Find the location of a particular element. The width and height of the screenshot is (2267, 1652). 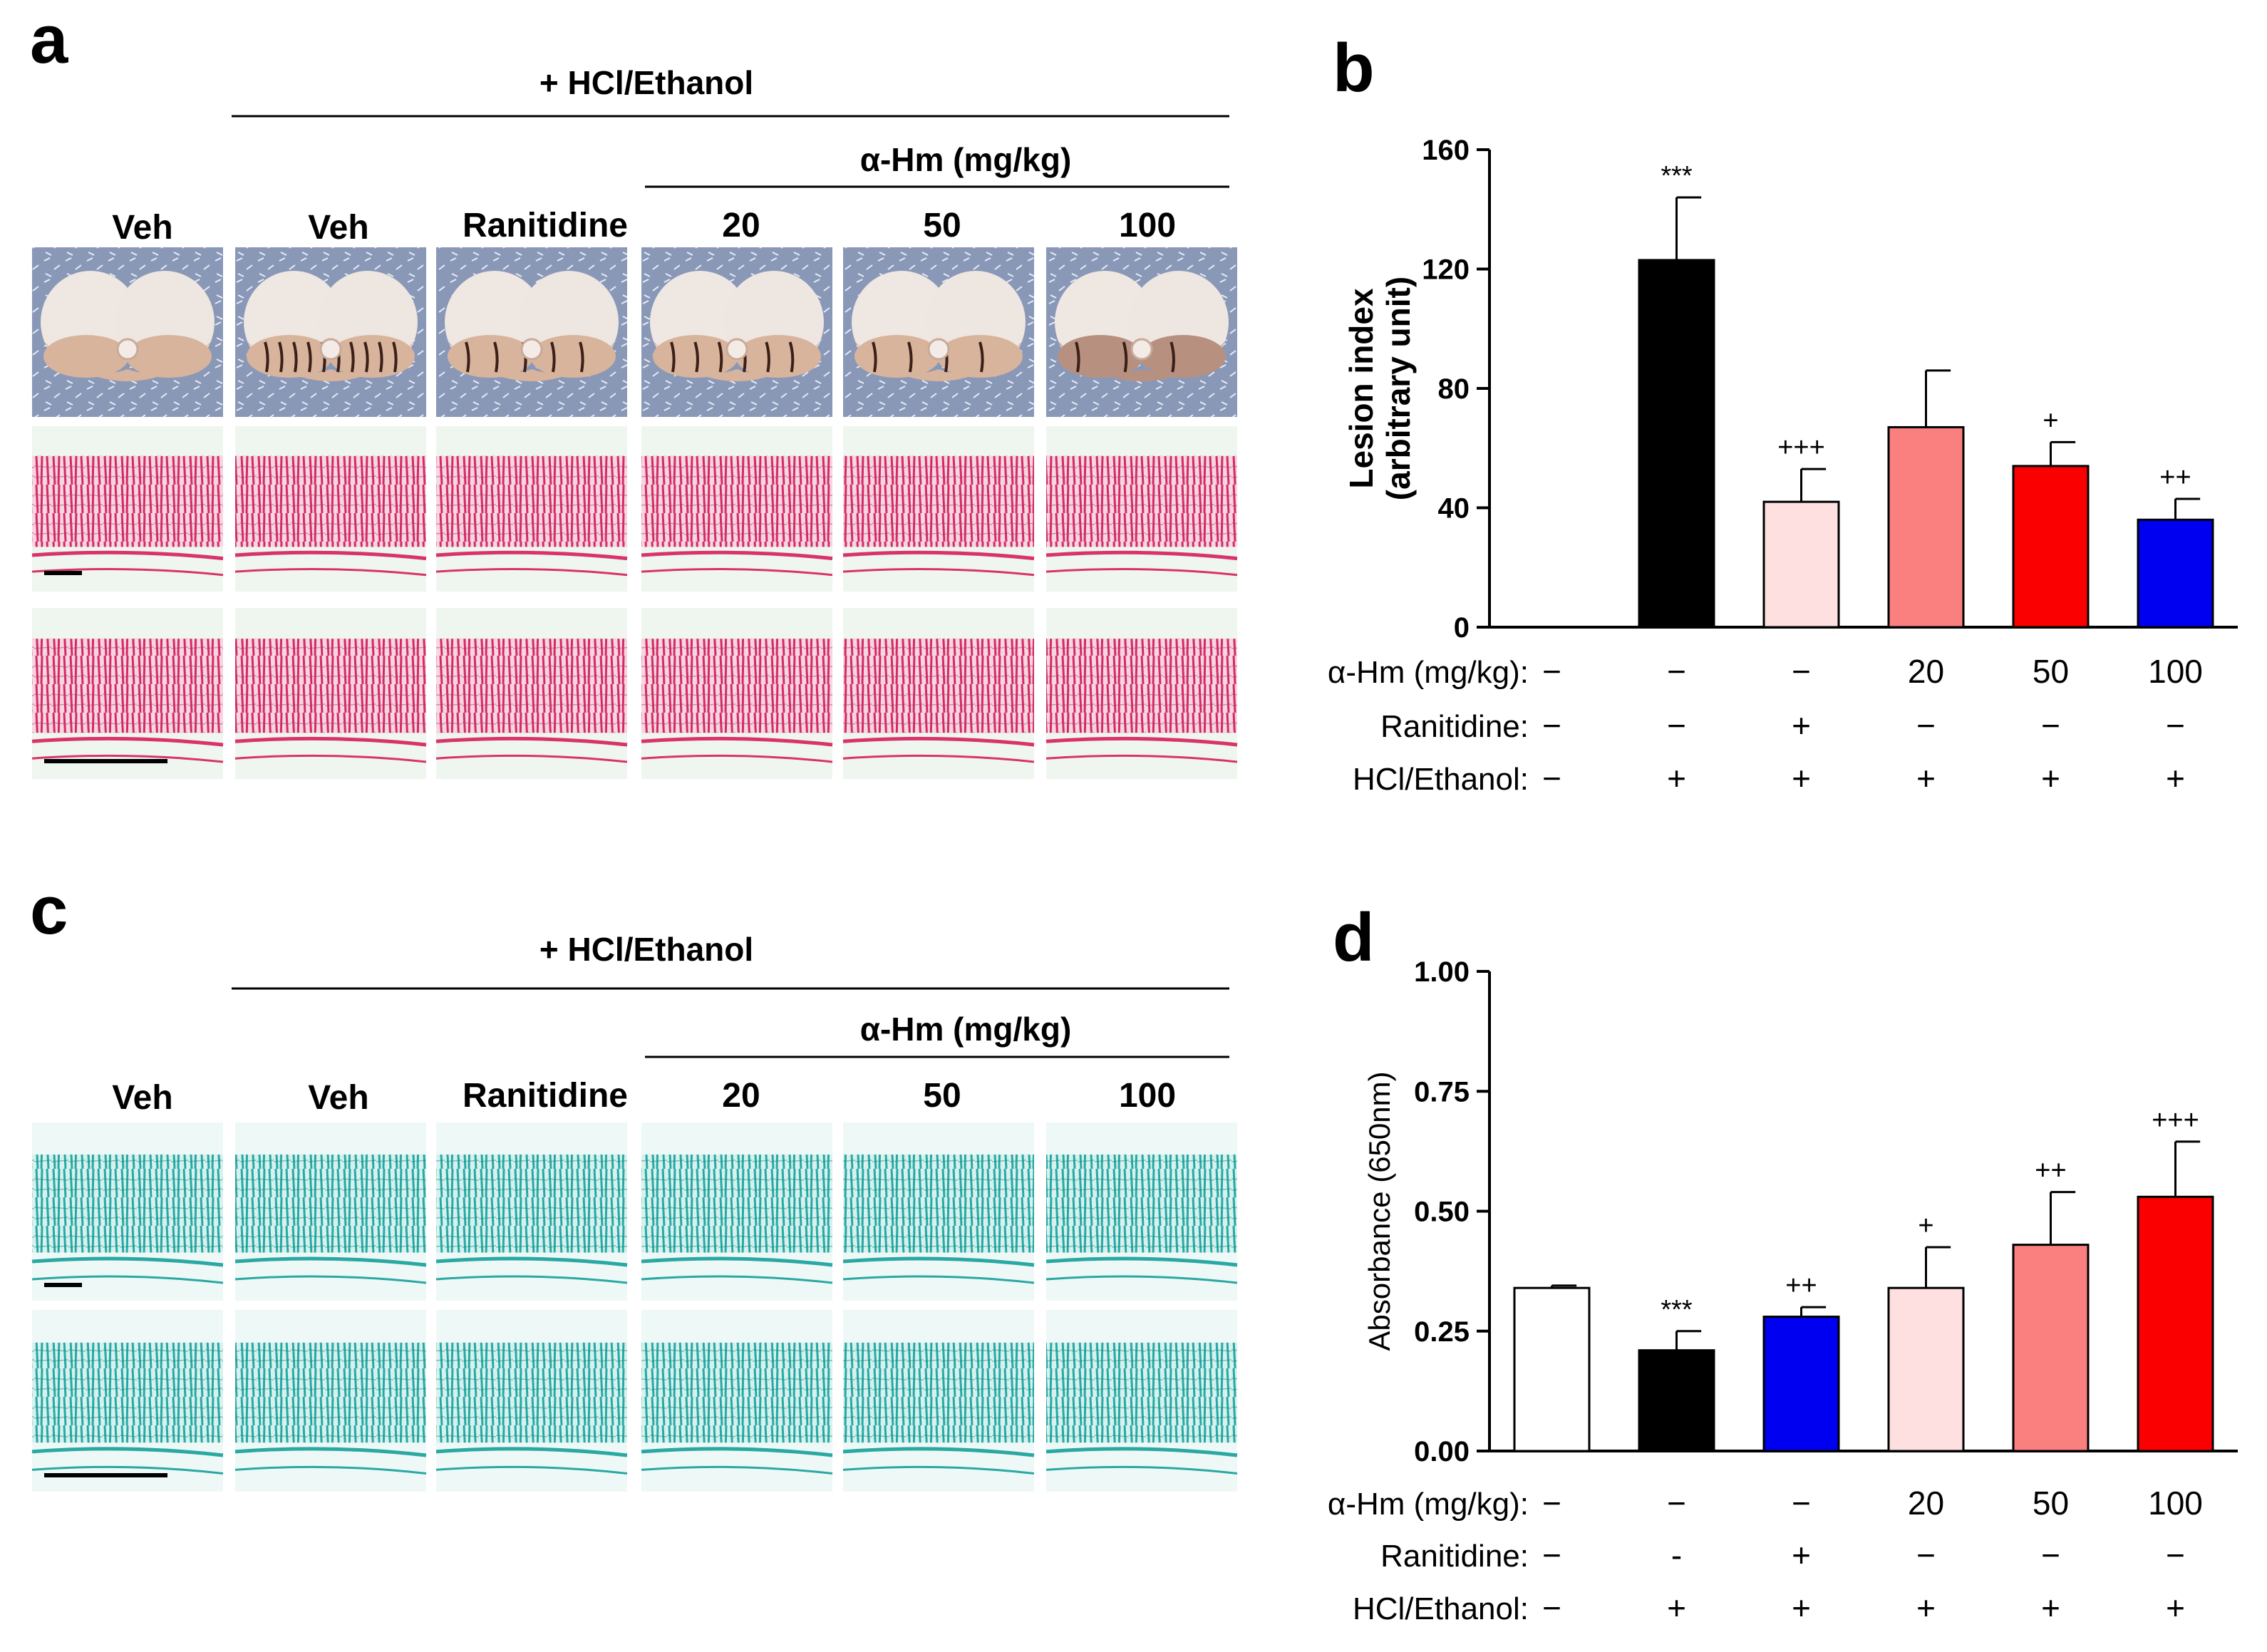

panel-c-image-grid is located at coordinates (634, 1307).